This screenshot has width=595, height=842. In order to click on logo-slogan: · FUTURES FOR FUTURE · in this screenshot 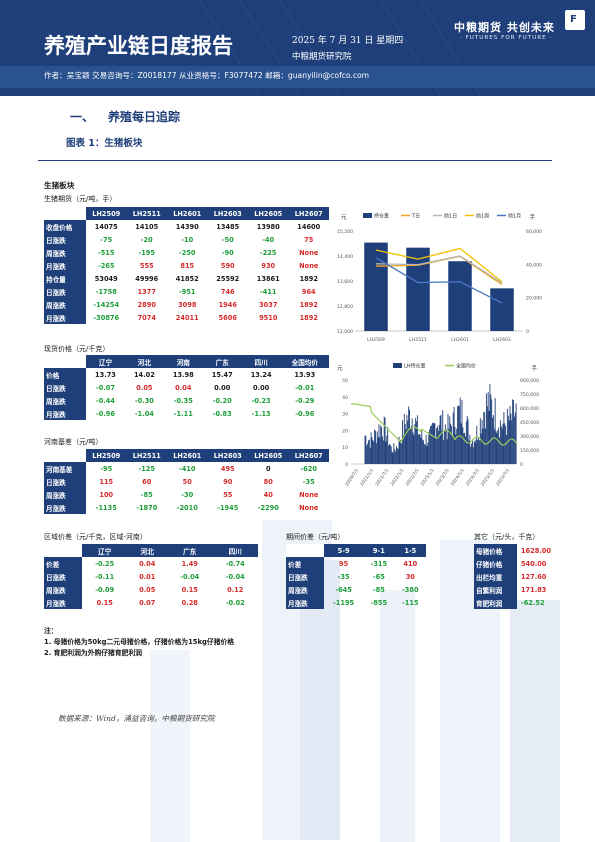, I will do `click(506, 38)`.